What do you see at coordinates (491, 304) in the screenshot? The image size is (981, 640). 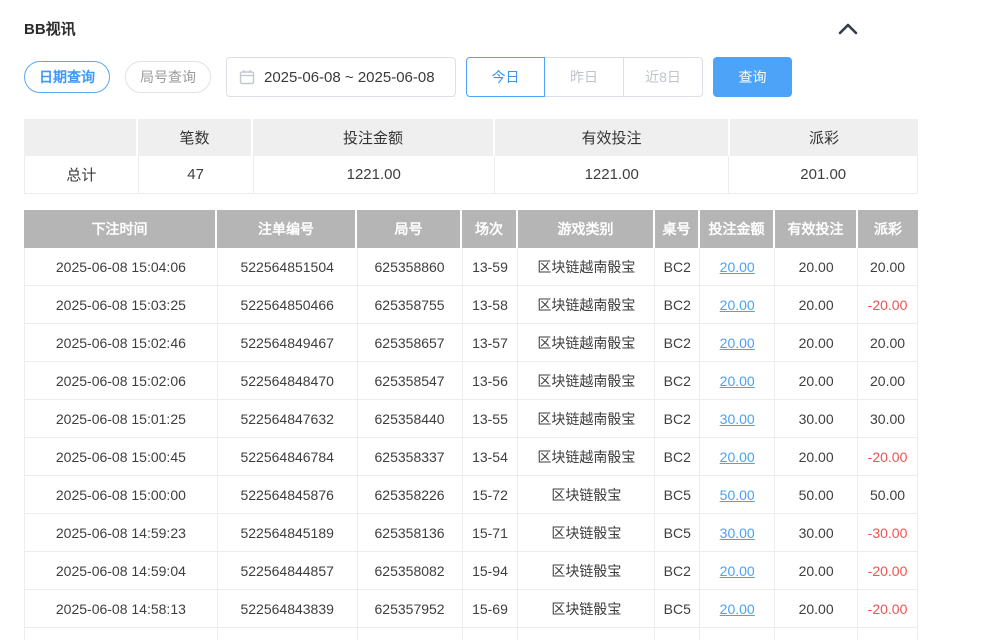 I see `session-cell: 13-58` at bounding box center [491, 304].